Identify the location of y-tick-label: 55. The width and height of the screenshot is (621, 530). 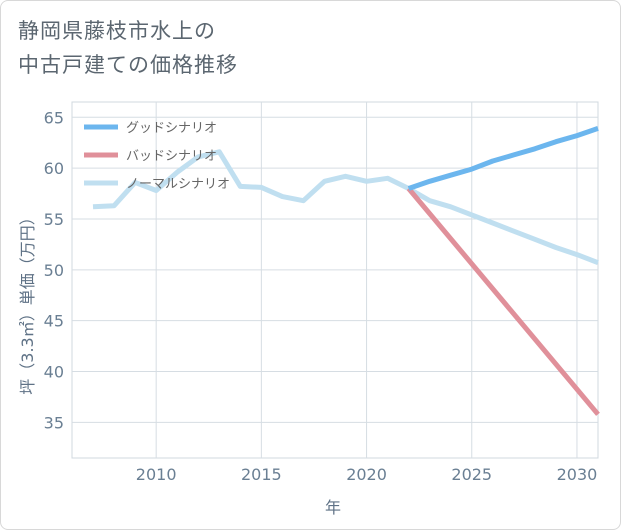
(54, 219).